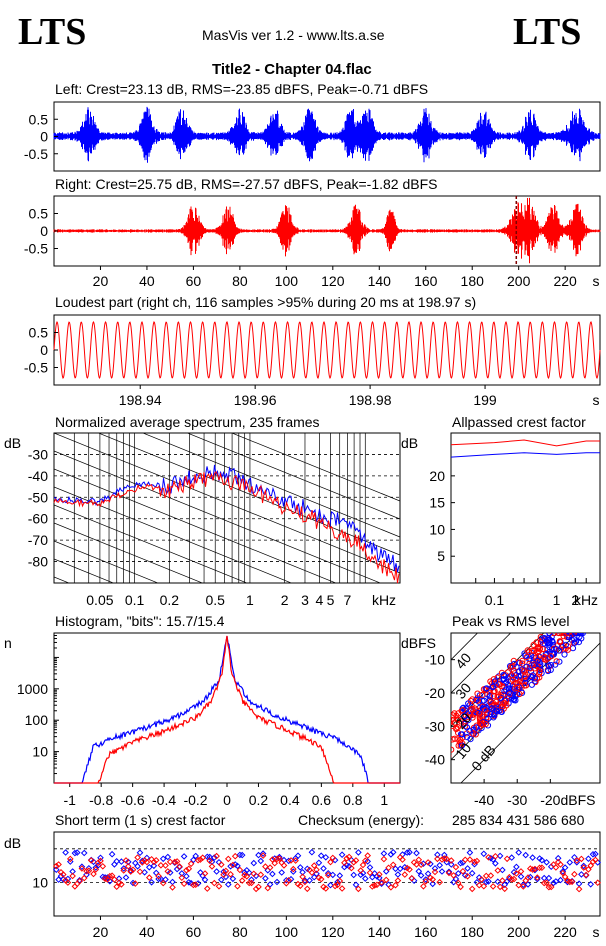 The height and width of the screenshot is (946, 606). I want to click on right-x-tick-7: 160, so click(426, 281).